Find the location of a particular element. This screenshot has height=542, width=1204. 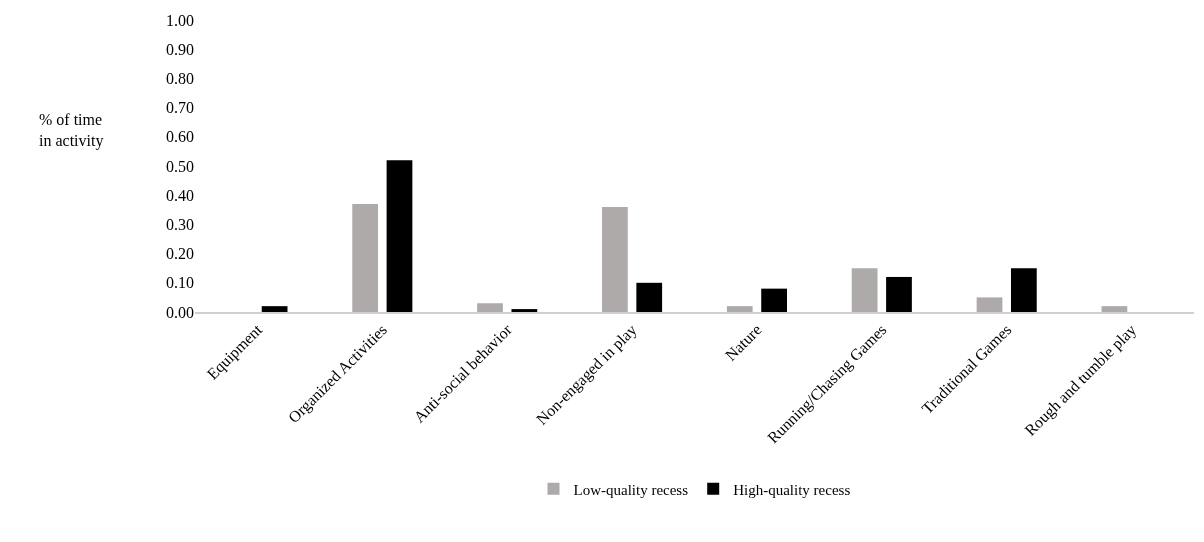

y-tick-label: 0.60 is located at coordinates (180, 137).